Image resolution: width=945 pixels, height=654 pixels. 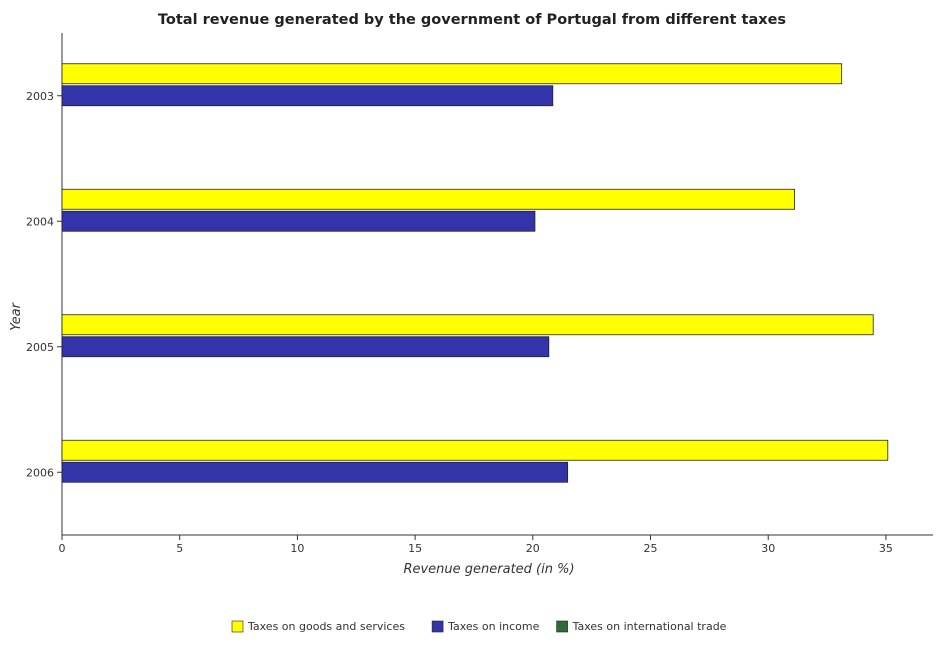 I want to click on y-axis-label: Year, so click(x=16, y=315).